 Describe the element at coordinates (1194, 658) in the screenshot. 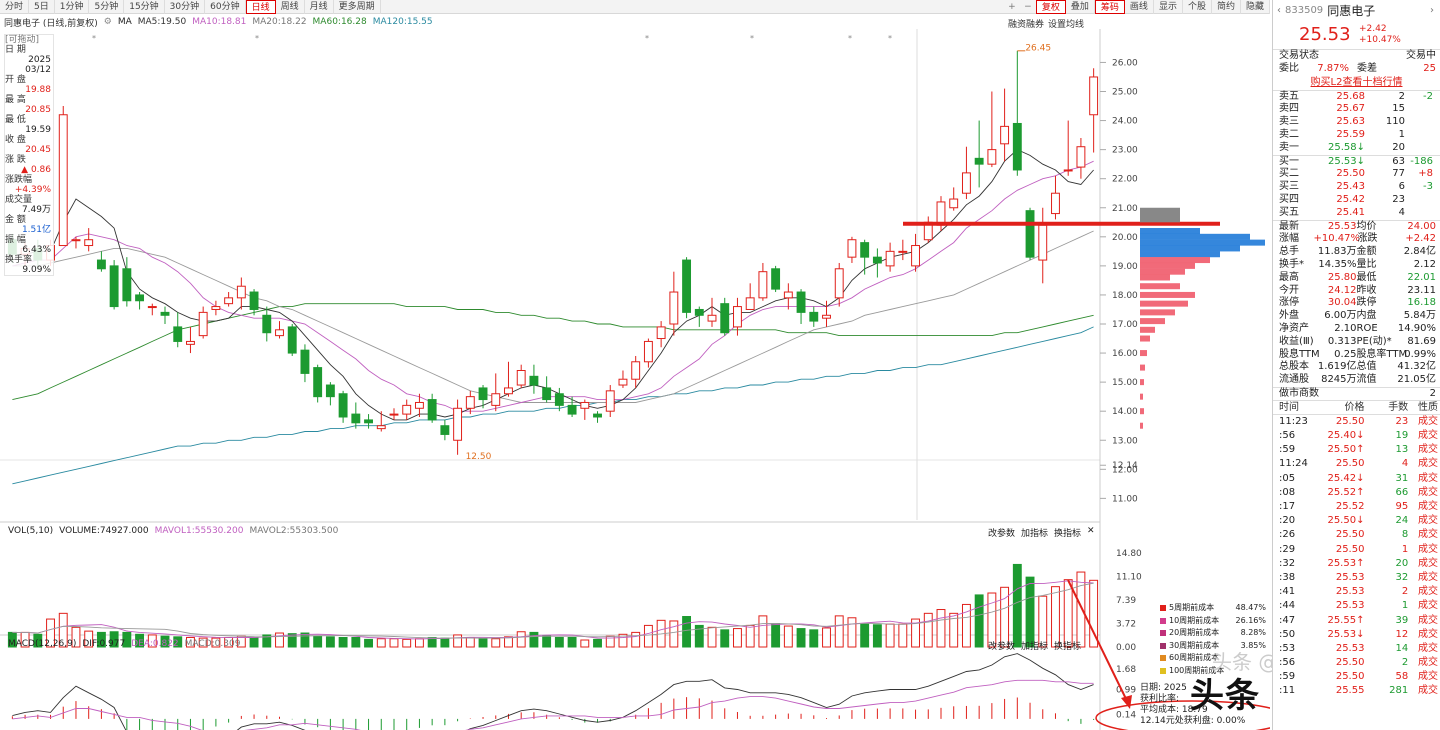

I see `legend-label: 60周期前成本` at that location.